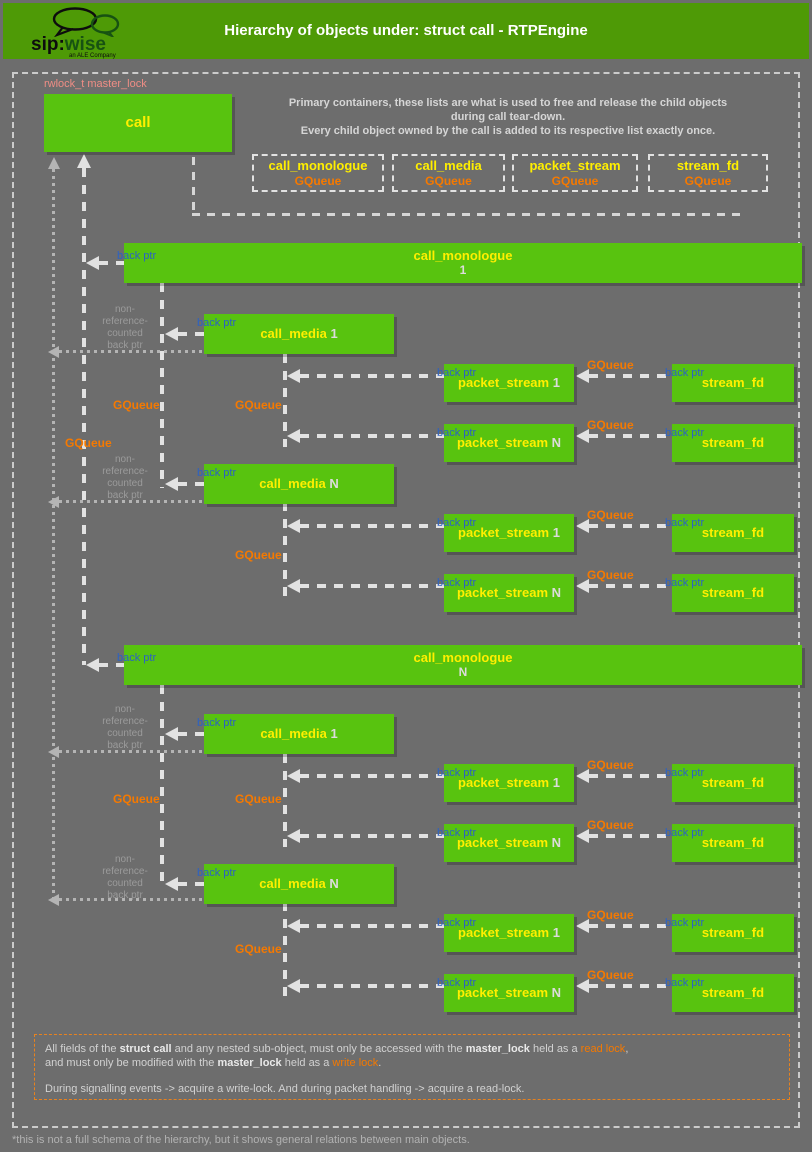 The width and height of the screenshot is (812, 1152). What do you see at coordinates (84, 416) in the screenshot?
I see `back-ptr-trunk-line` at bounding box center [84, 416].